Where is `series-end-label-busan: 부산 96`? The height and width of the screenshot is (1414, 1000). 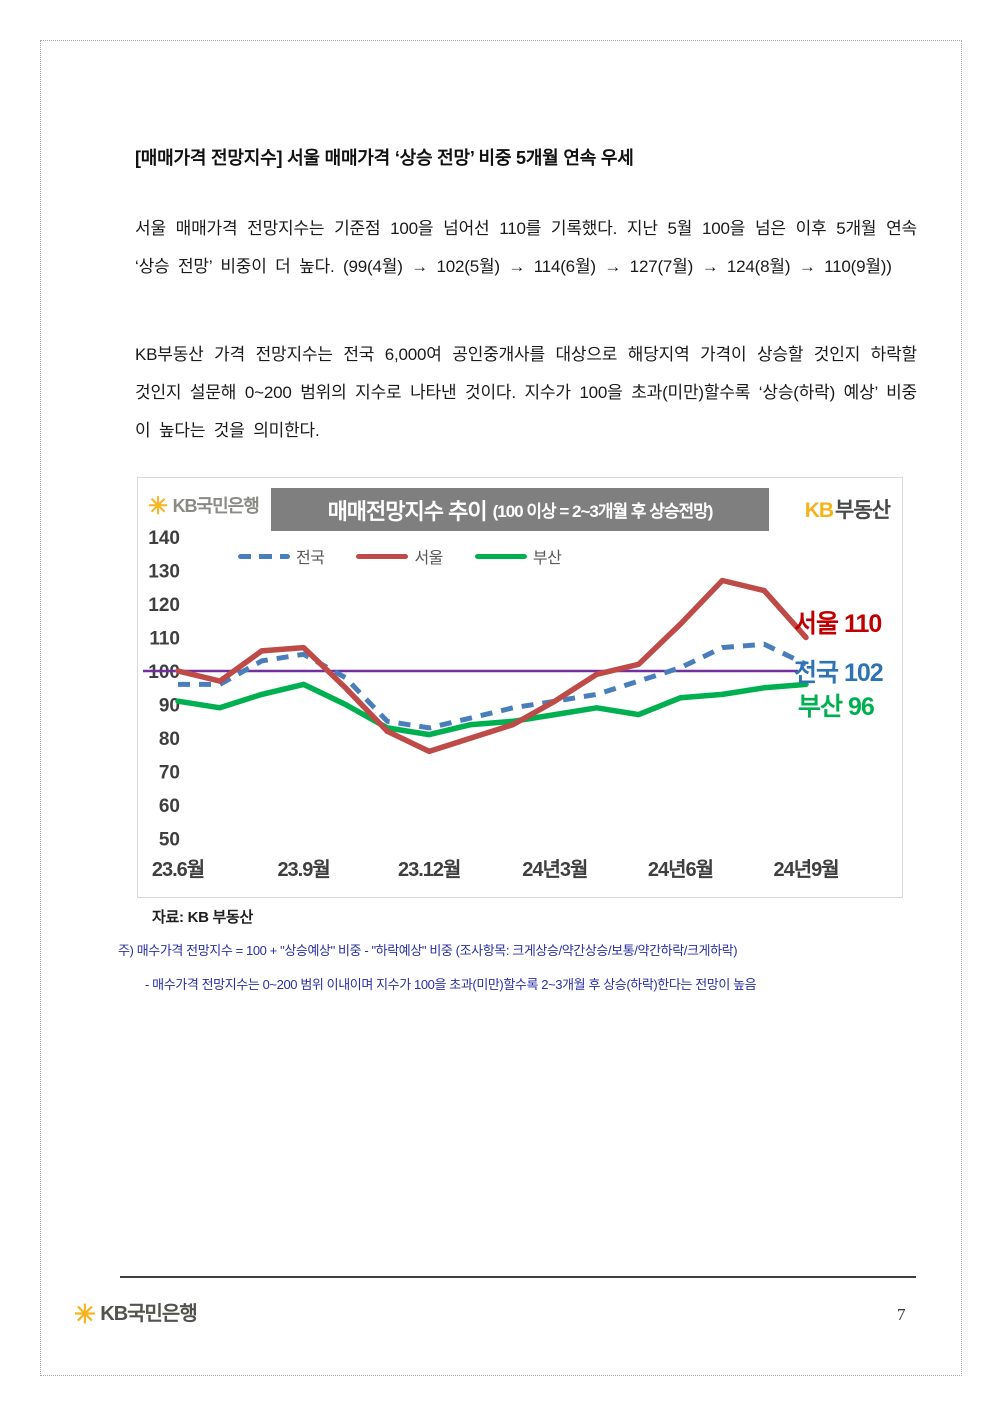
series-end-label-busan: 부산 96 is located at coordinates (836, 707).